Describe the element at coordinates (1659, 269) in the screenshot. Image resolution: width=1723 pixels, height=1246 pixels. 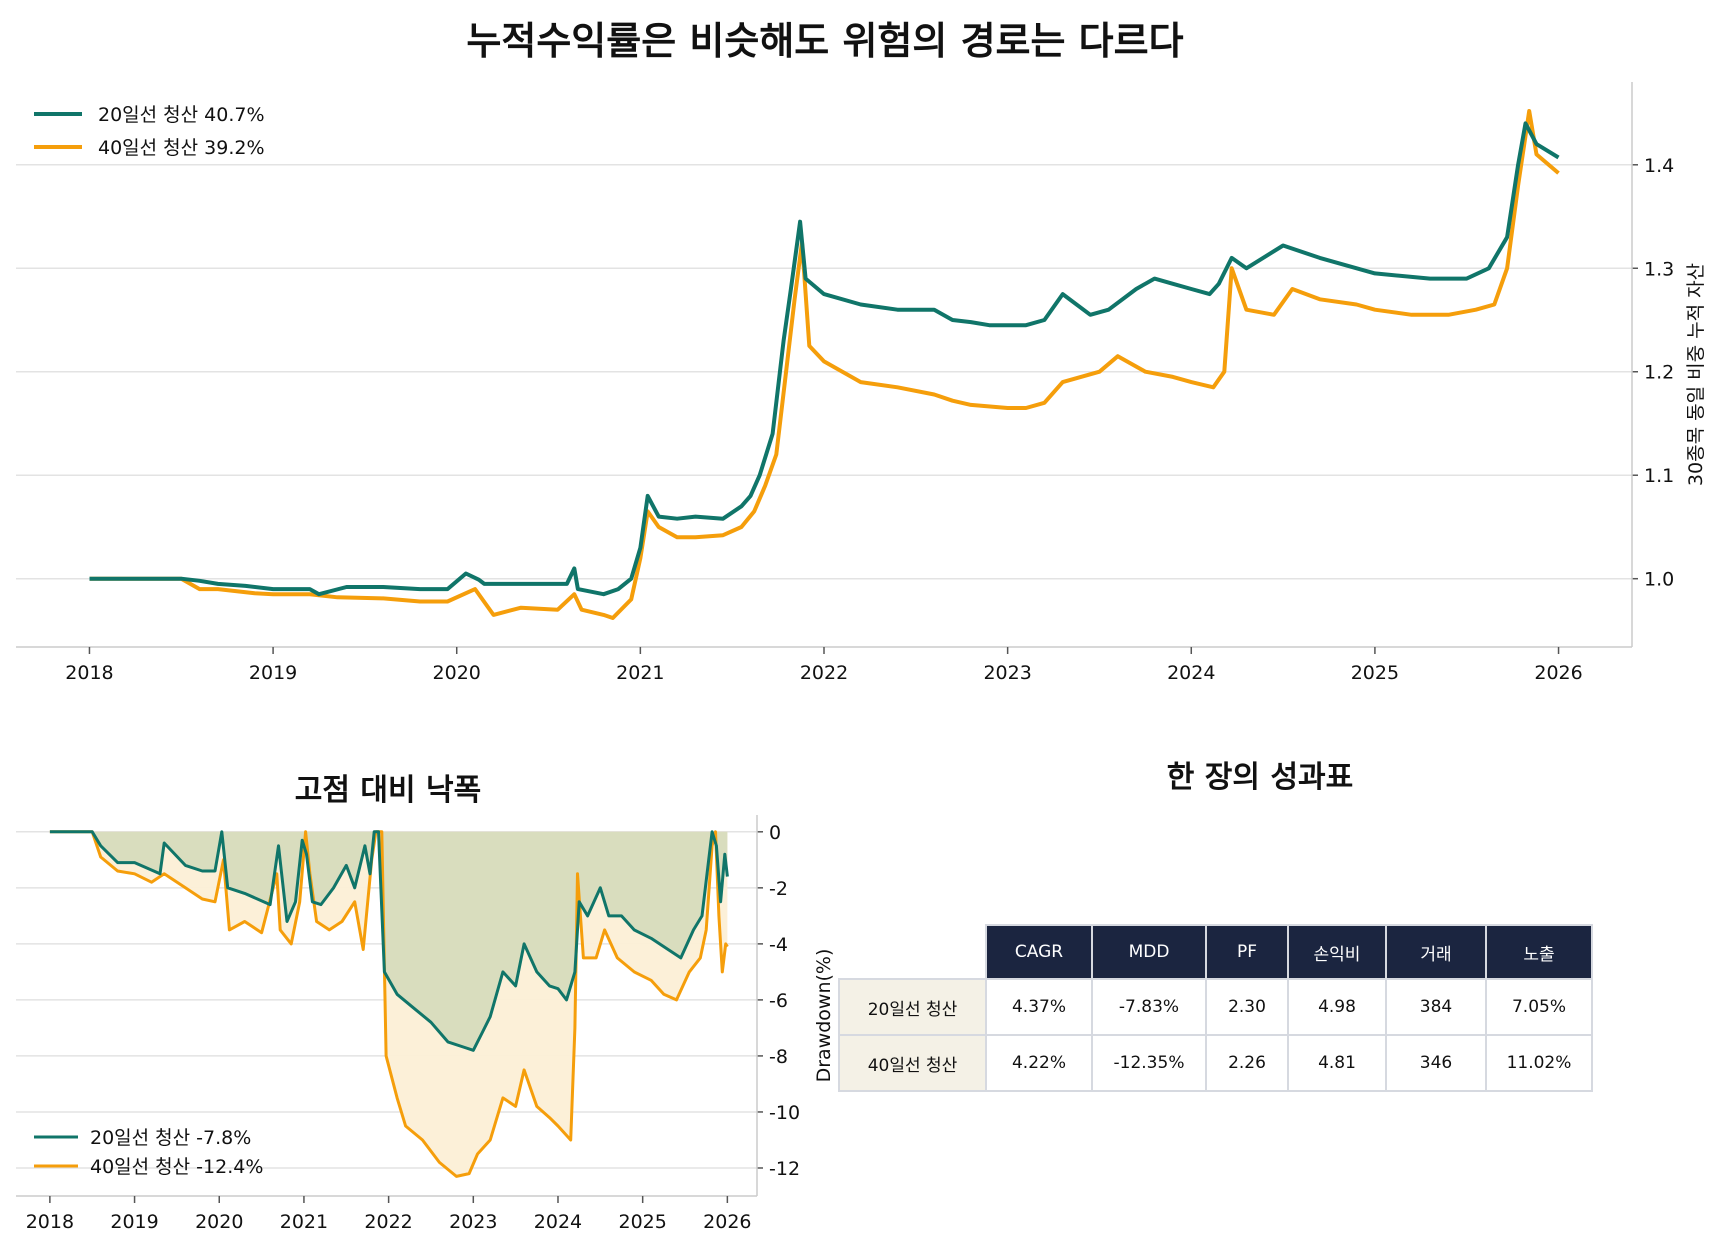
I see `main-y-tick-label: 1.3` at that location.